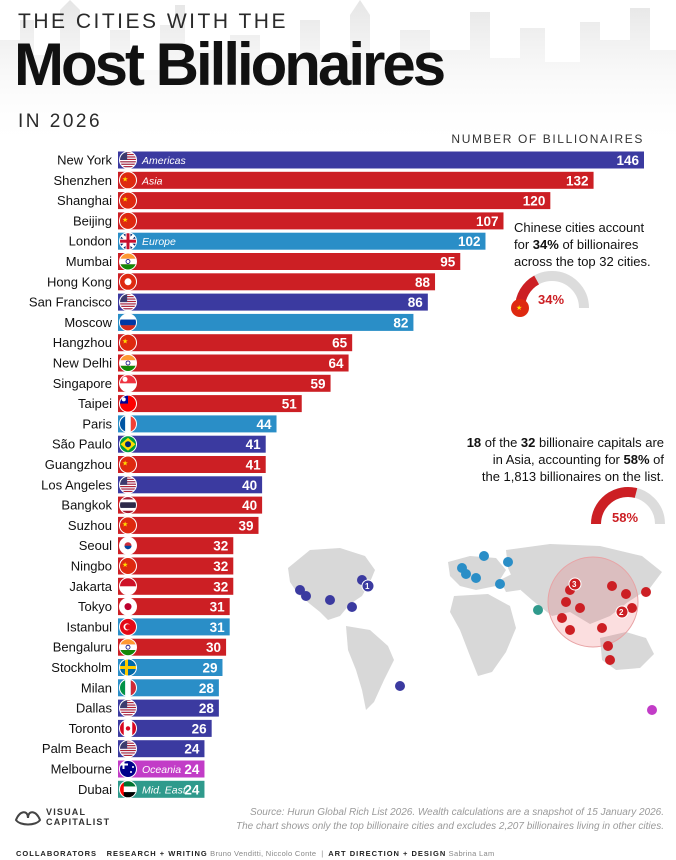 The image size is (676, 860). Describe the element at coordinates (97, 423) in the screenshot. I see `city-label: Paris` at that location.